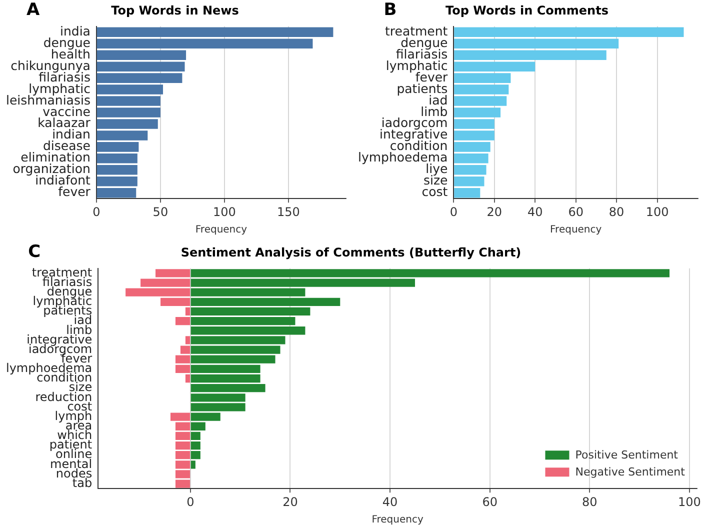  I want to click on text: C, so click(34, 252).